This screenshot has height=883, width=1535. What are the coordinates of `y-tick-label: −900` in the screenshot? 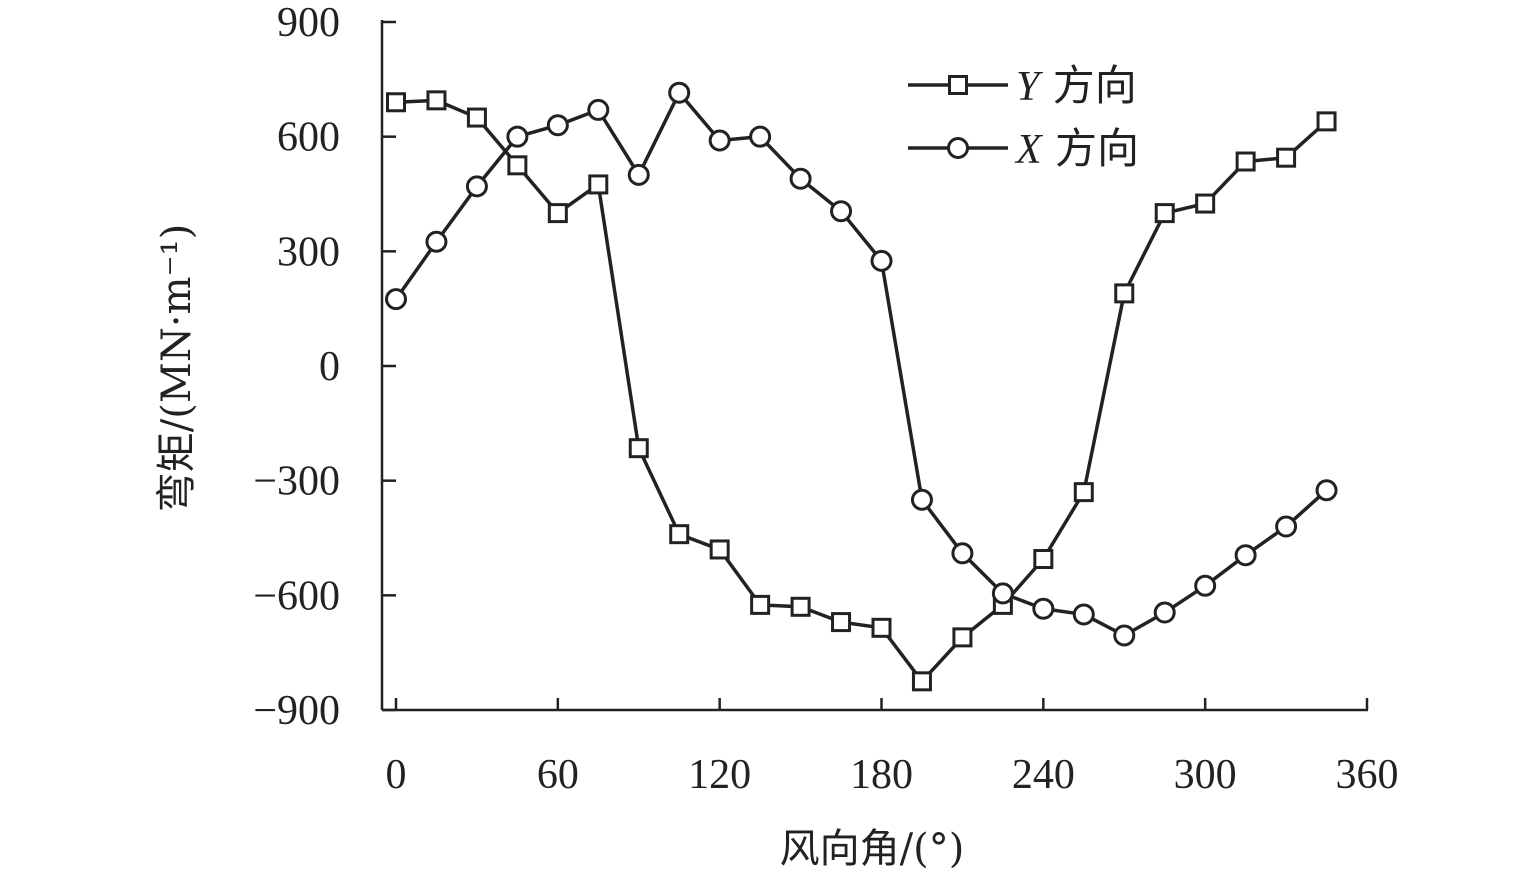 It's located at (296, 711).